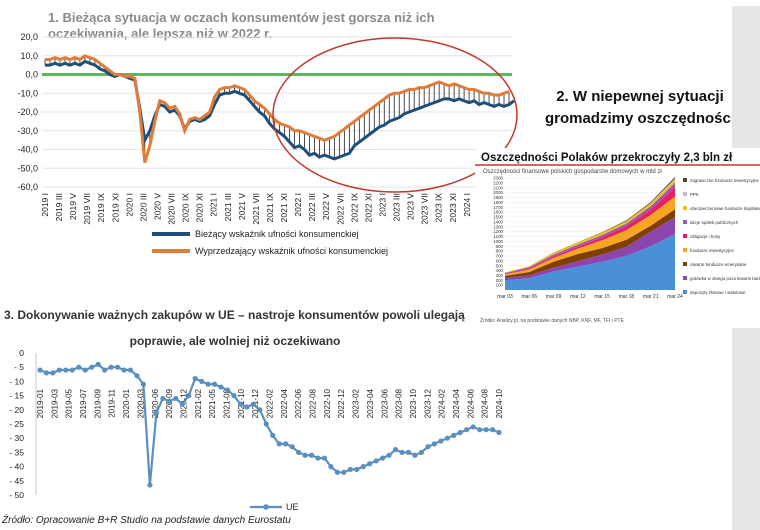 Image resolution: width=760 pixels, height=530 pixels. What do you see at coordinates (19, 367) in the screenshot?
I see `y-tick-label: - 5` at bounding box center [19, 367].